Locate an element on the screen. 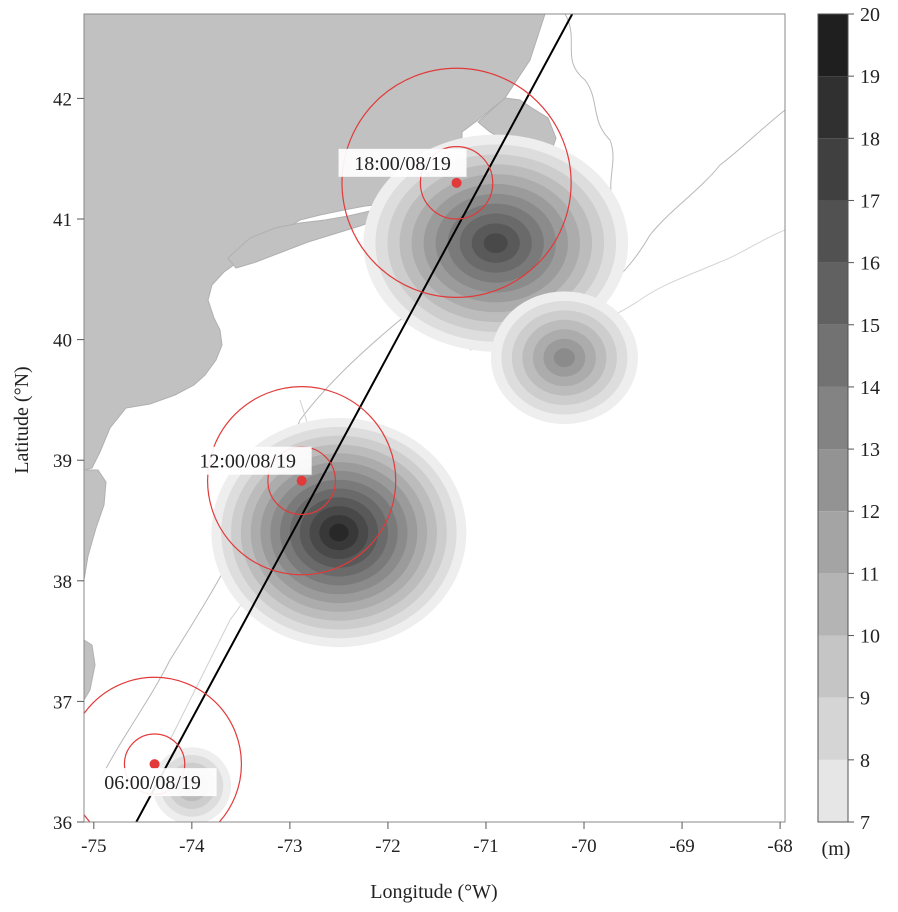  y-axis-label: Latitude (°N) is located at coordinates (22, 419).